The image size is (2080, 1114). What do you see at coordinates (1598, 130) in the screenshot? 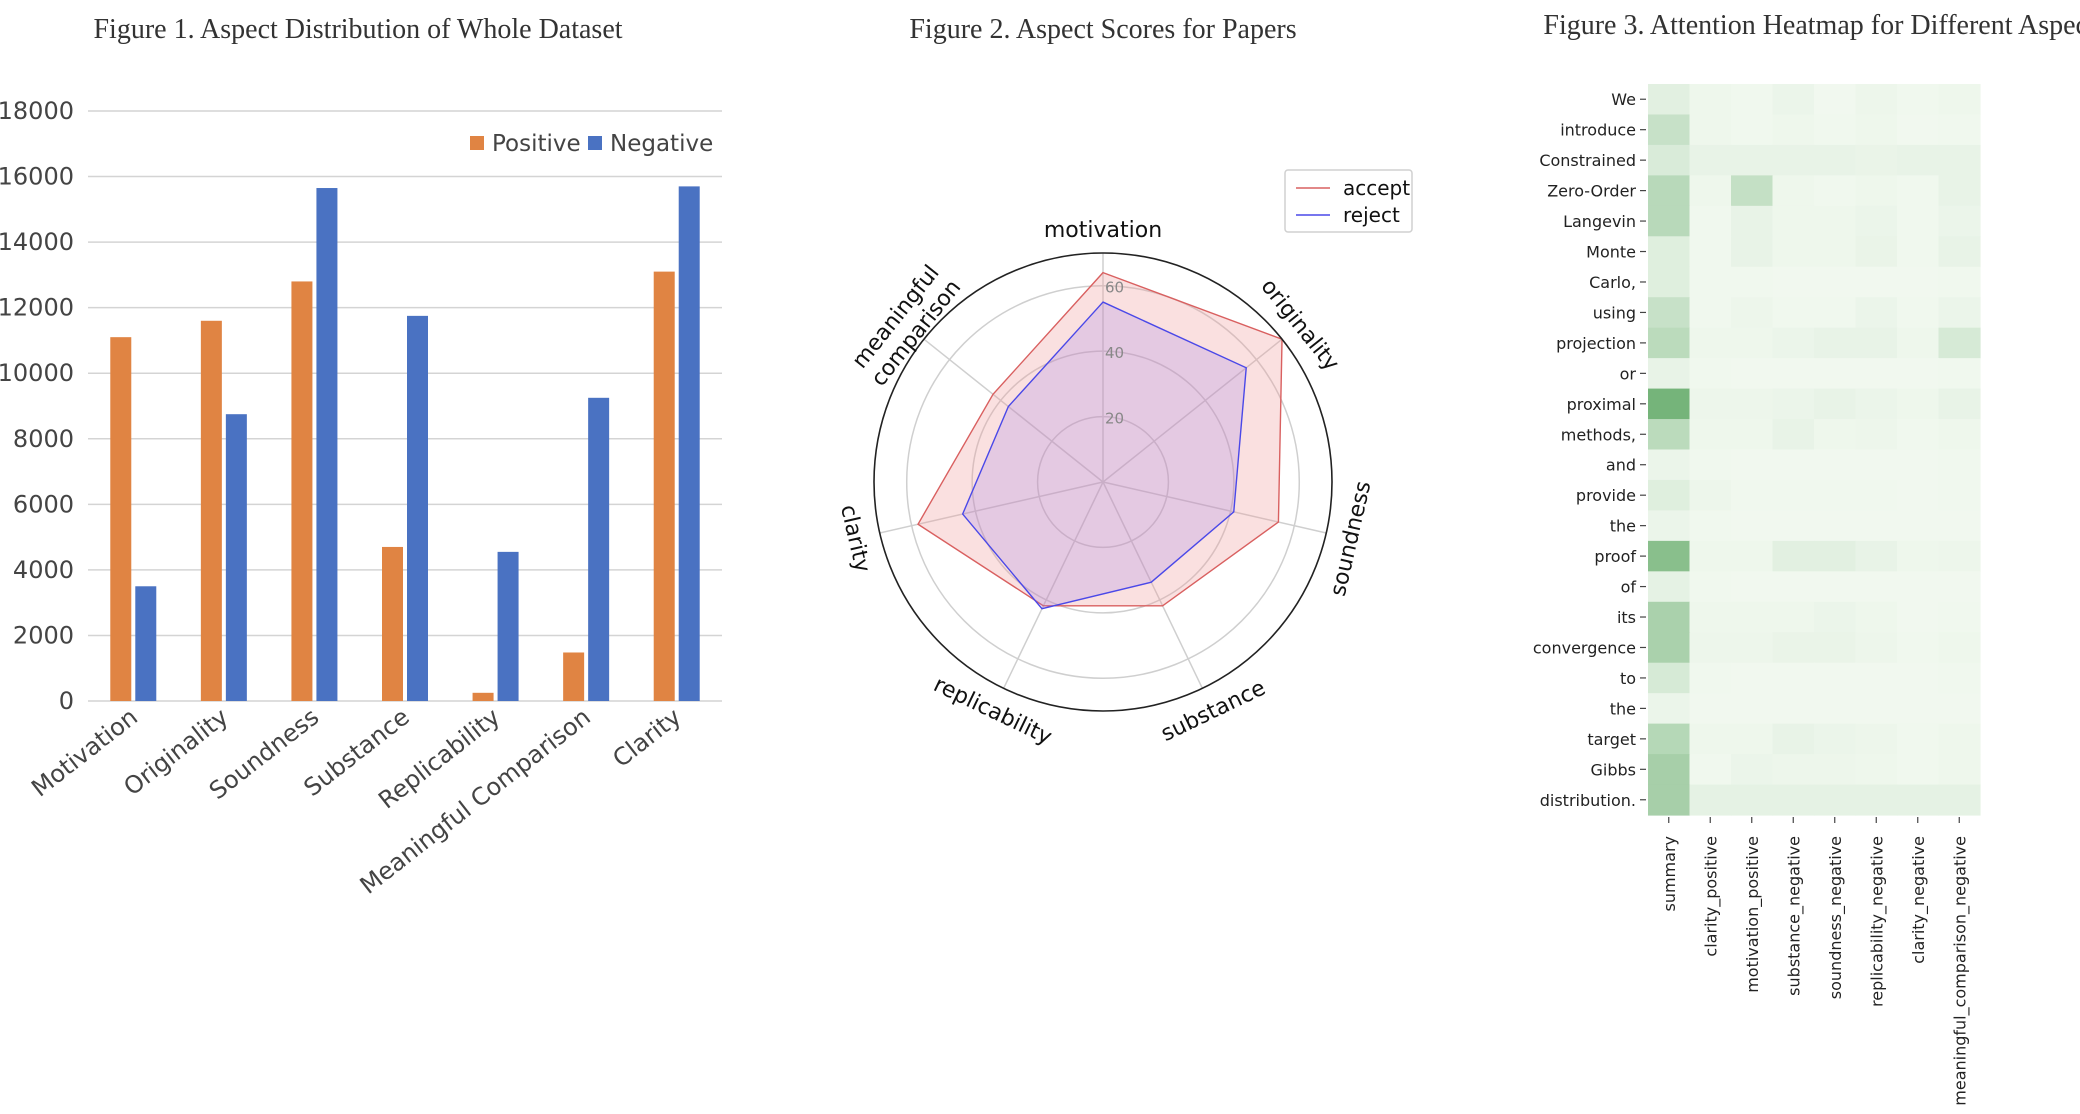
I see `heatmap-row-label: introduce` at bounding box center [1598, 130].